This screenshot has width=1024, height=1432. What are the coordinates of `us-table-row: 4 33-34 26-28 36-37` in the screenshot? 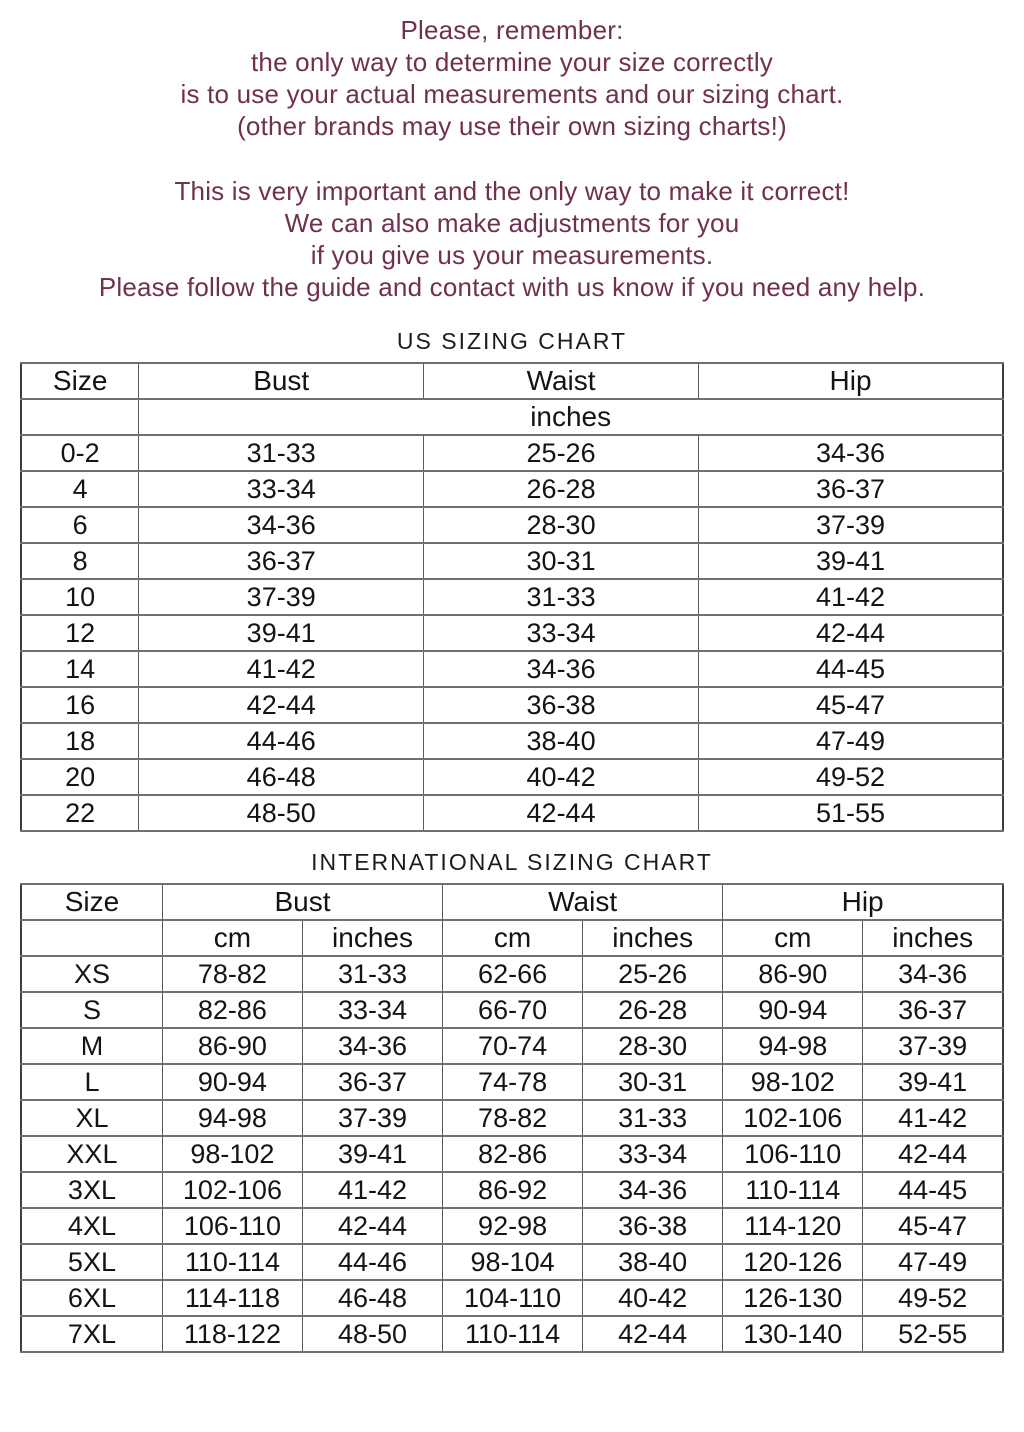 It's located at (512, 489).